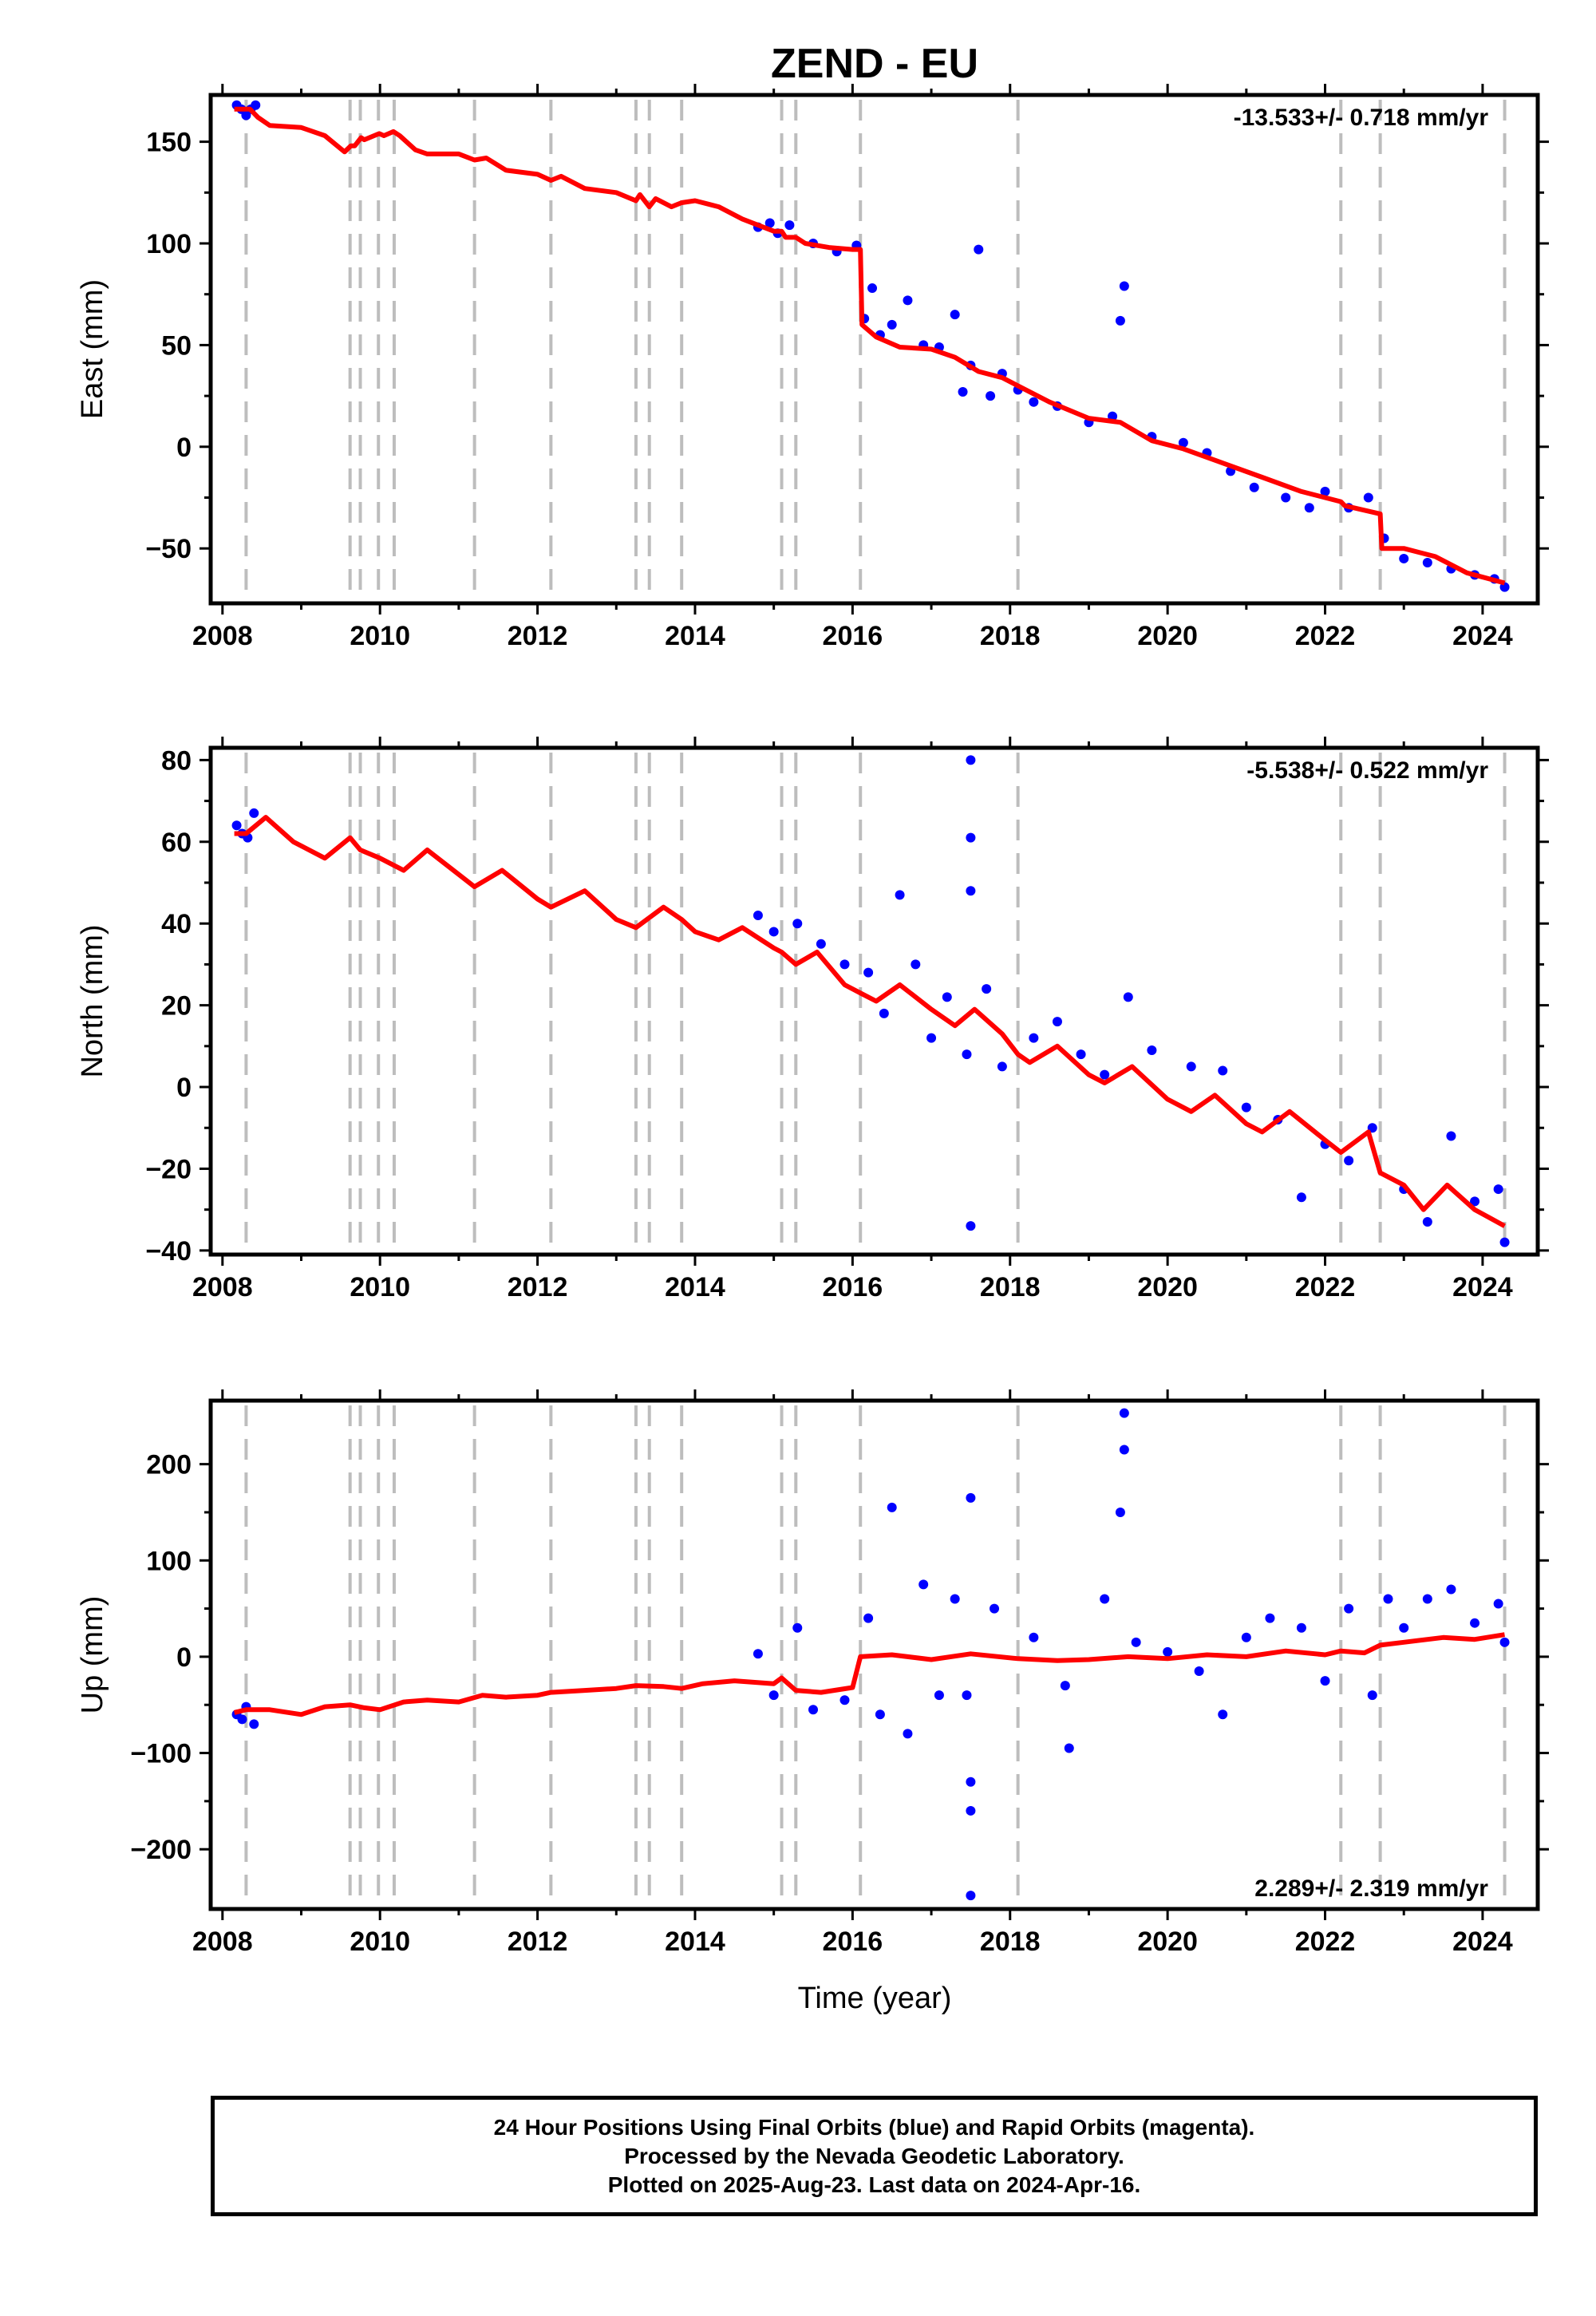 The image size is (1596, 2316). I want to click on up-y-tick-label-4: 200, so click(169, 1465).